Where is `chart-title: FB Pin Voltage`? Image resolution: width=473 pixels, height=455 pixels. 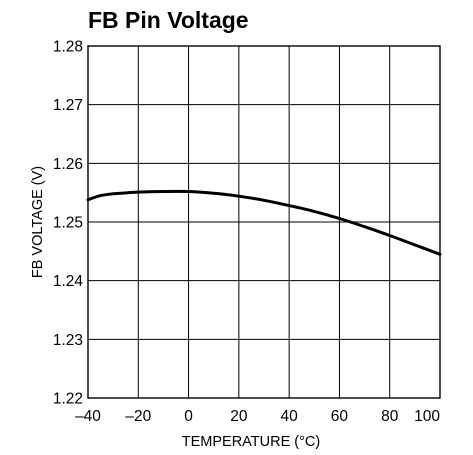
chart-title: FB Pin Voltage is located at coordinates (168, 20).